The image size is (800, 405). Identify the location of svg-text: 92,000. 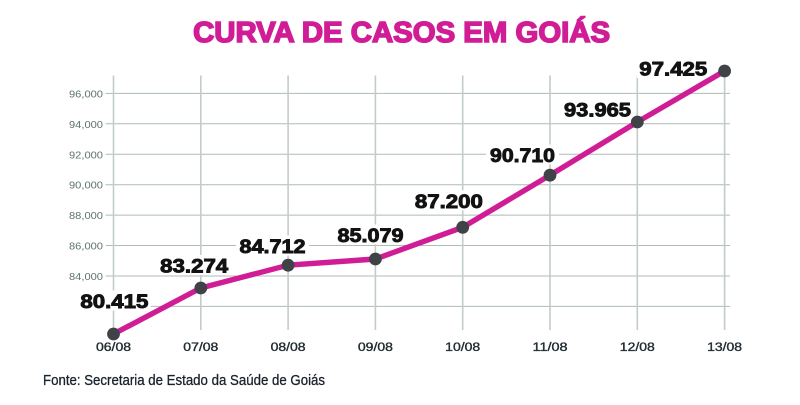
(86, 155).